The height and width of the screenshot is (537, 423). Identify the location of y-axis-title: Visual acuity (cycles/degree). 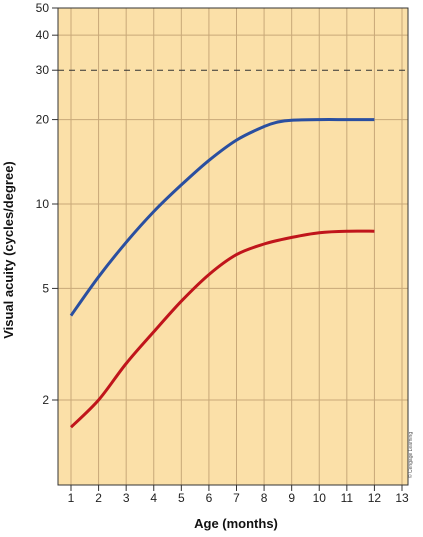
(8, 250).